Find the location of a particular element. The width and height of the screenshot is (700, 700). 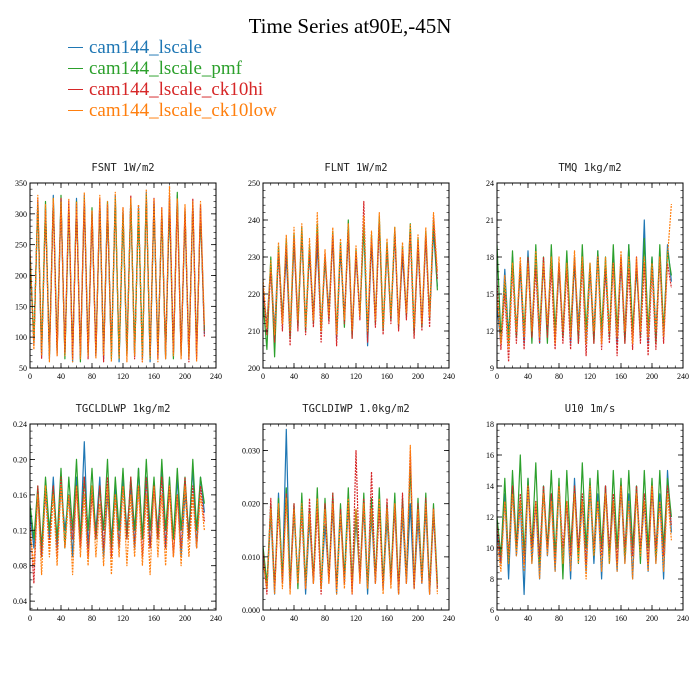

y-tick-label: 100 is located at coordinates (21, 337).